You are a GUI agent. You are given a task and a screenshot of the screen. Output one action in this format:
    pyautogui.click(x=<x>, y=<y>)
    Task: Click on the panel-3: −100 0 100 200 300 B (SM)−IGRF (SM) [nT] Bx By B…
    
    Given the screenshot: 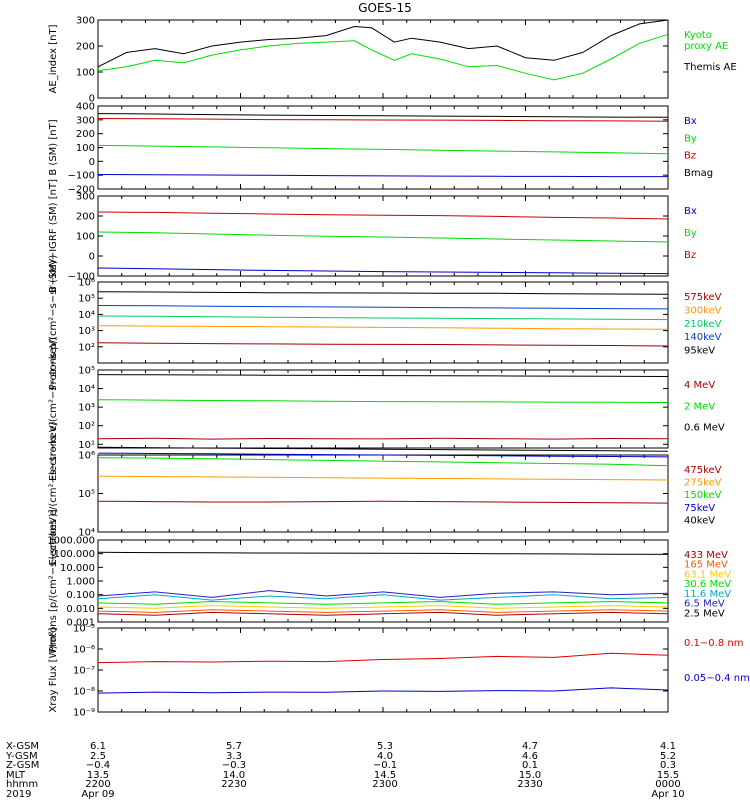 What is the action you would take?
    pyautogui.click(x=372, y=236)
    